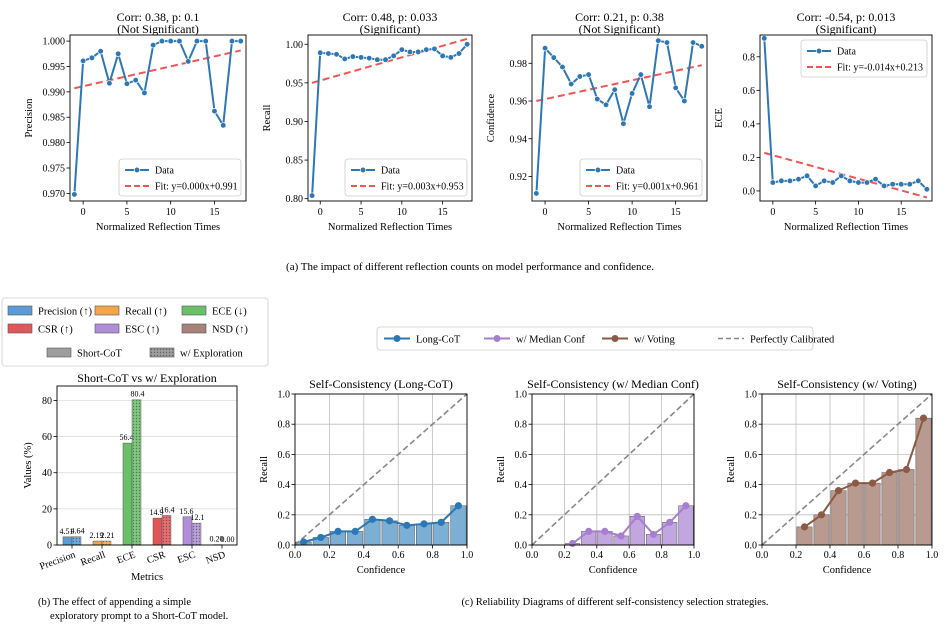 This screenshot has height=629, width=947. I want to click on x-tick-label: 0.0, so click(295, 555).